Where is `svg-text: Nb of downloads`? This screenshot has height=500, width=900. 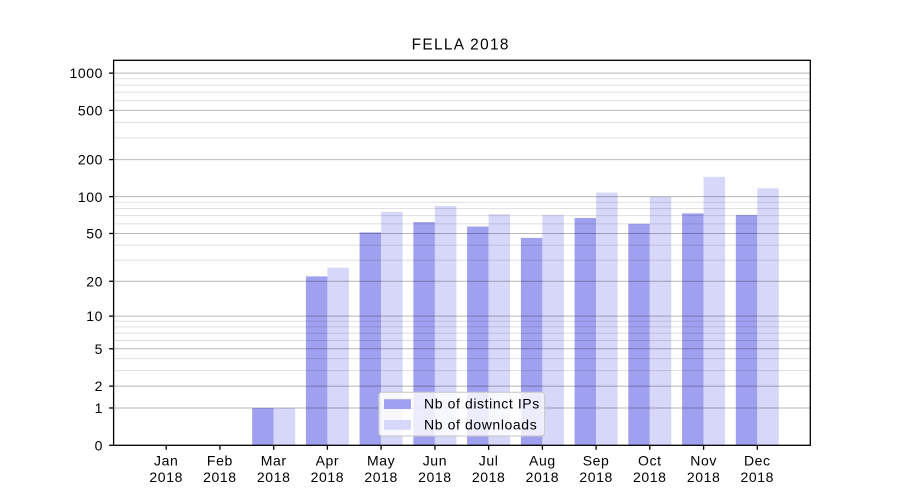
svg-text: Nb of downloads is located at coordinates (480, 425).